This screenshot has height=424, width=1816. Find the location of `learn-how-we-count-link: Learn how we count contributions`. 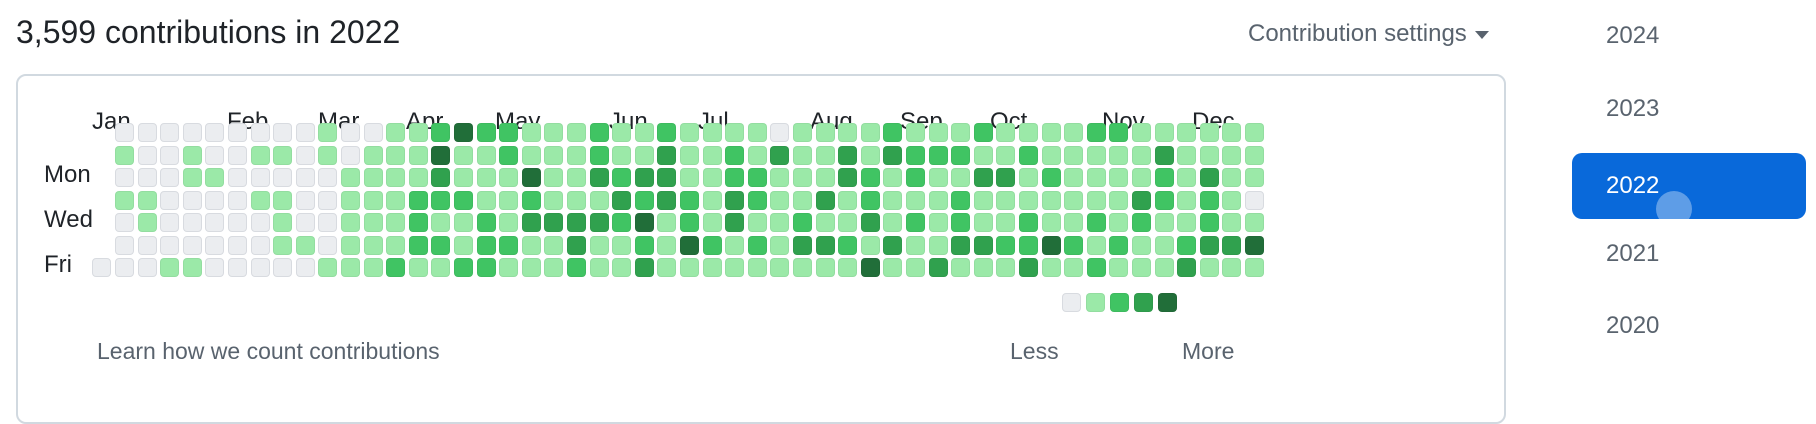

learn-how-we-count-link: Learn how we count contributions is located at coordinates (268, 351).